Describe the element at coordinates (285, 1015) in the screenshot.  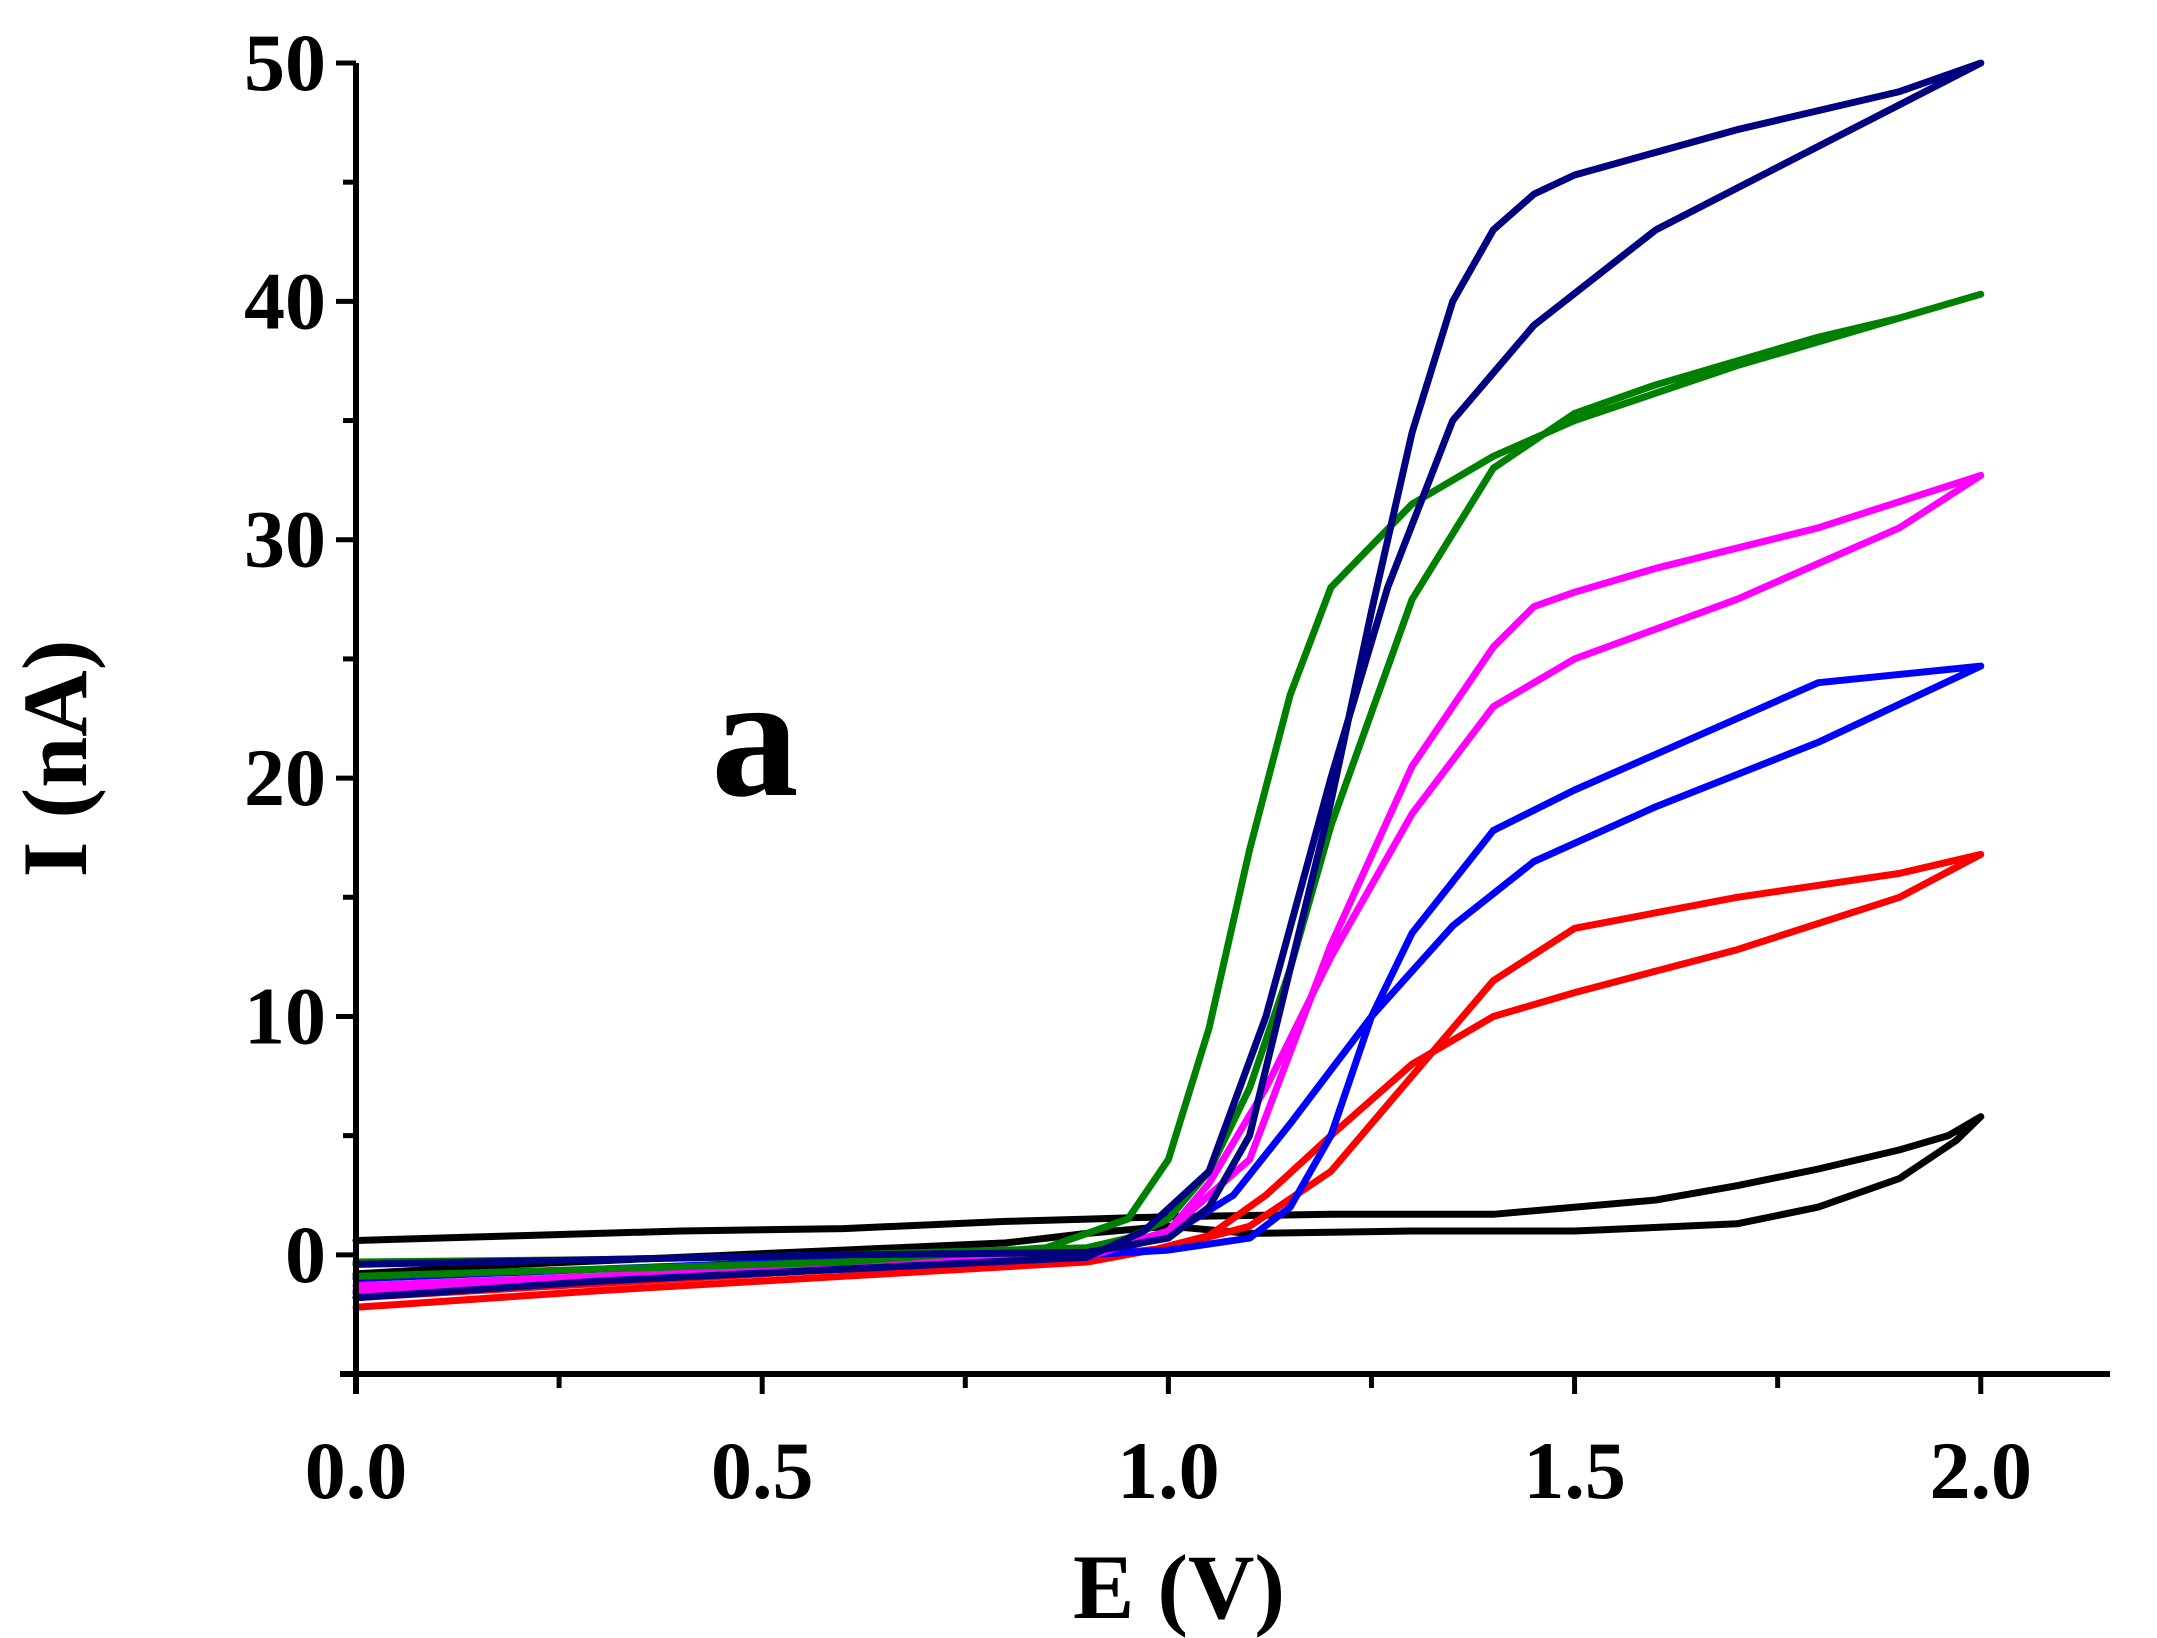
I see `y-tick-label: 10` at that location.